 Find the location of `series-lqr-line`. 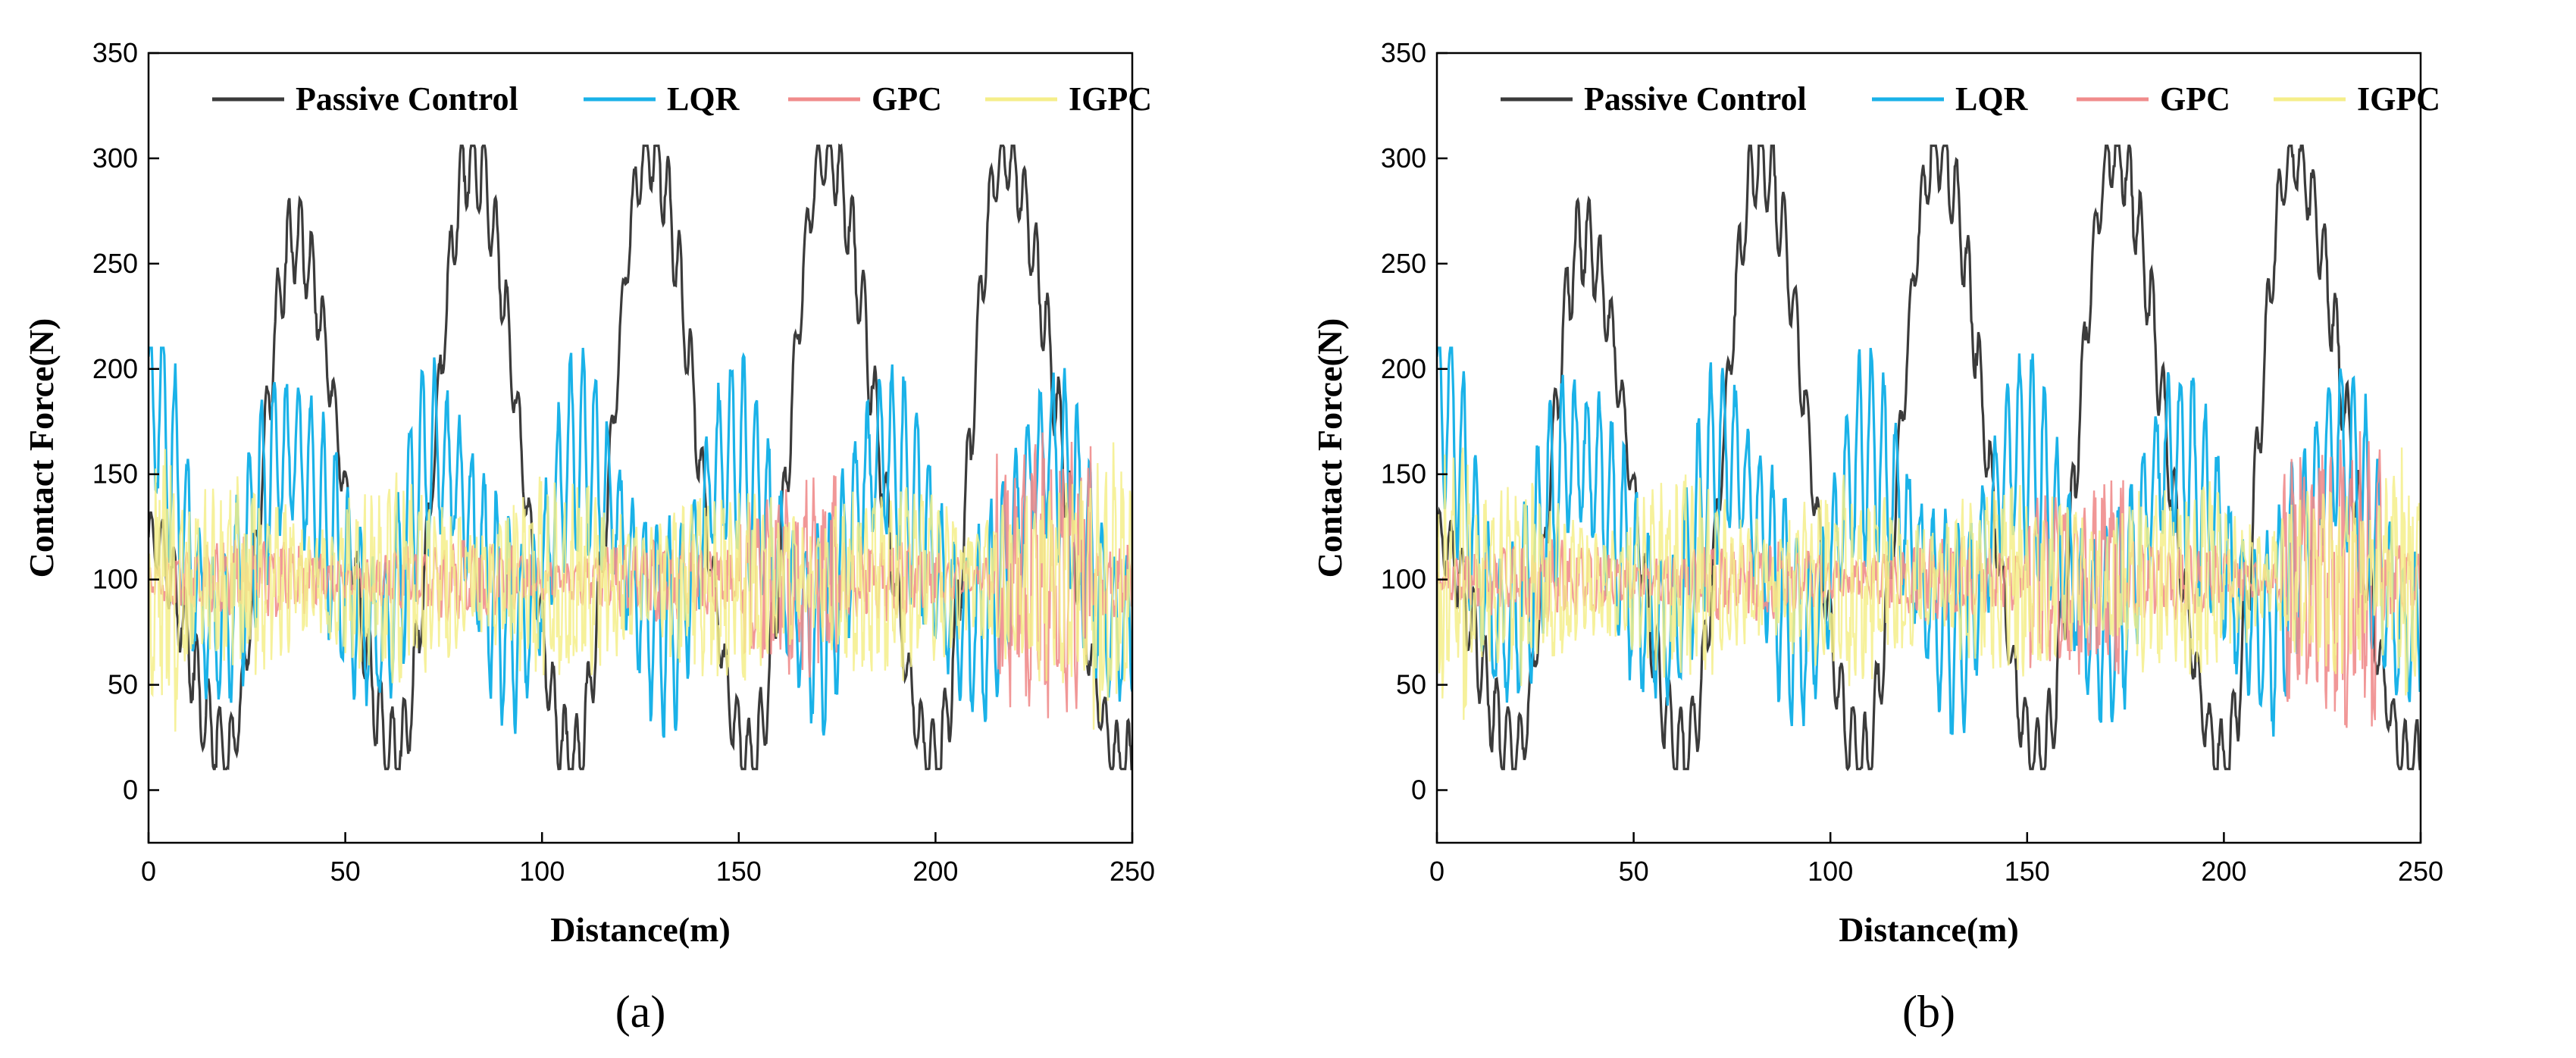

series-lqr-line is located at coordinates (641, 542).